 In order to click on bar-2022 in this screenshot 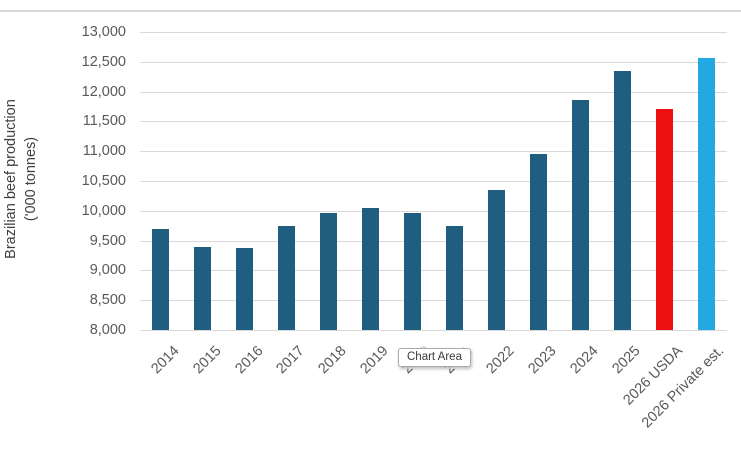, I will do `click(496, 259)`.